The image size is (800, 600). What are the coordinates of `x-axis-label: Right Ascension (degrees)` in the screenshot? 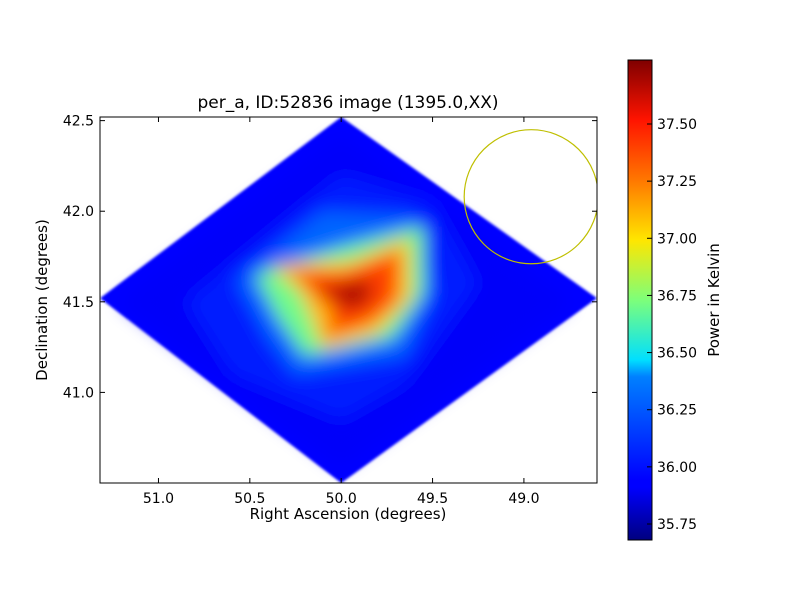 It's located at (348, 514).